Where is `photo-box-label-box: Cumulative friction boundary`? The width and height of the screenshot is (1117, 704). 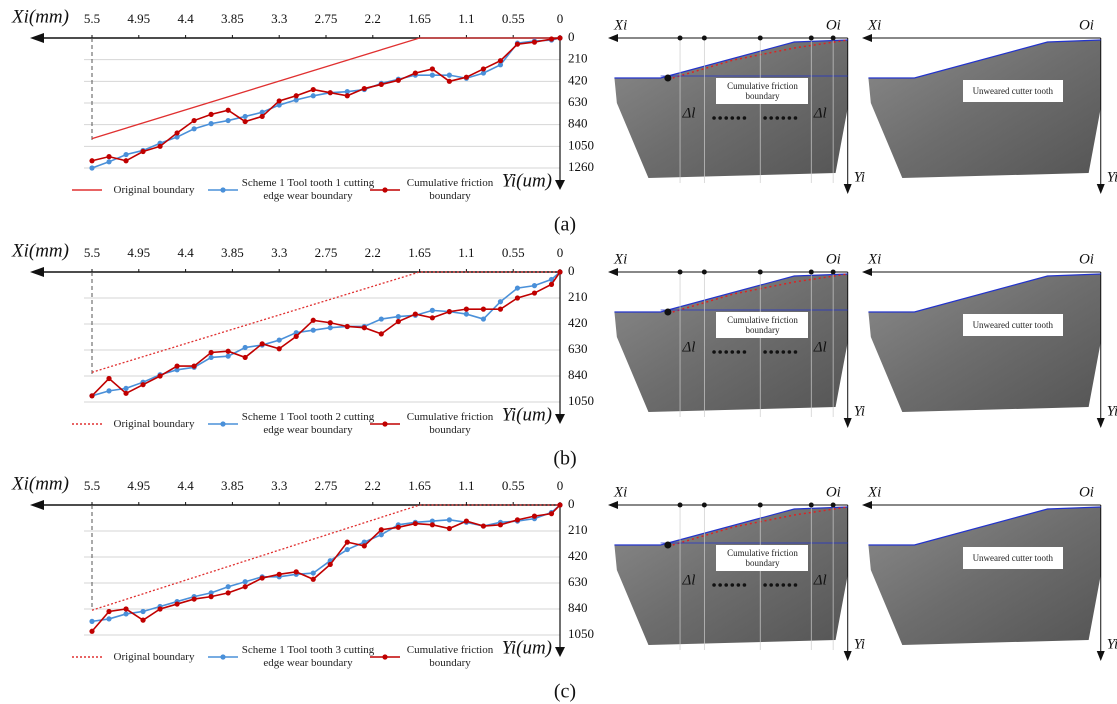 photo-box-label-box: Cumulative friction boundary is located at coordinates (762, 325).